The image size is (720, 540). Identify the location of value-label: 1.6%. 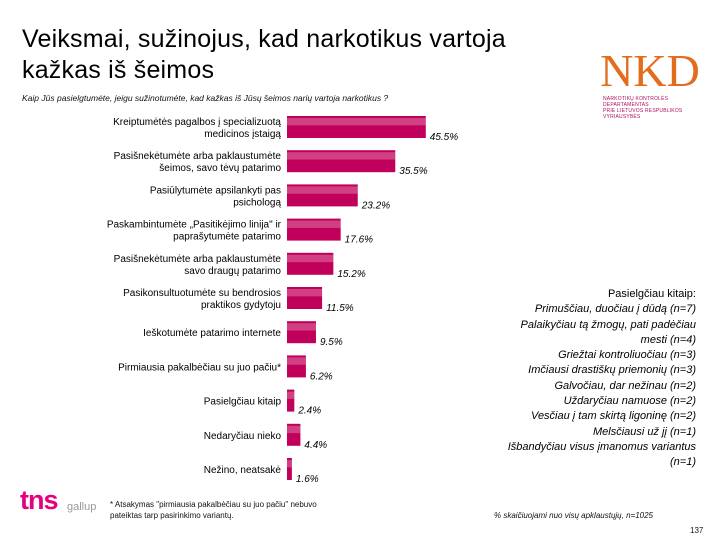
(307, 479).